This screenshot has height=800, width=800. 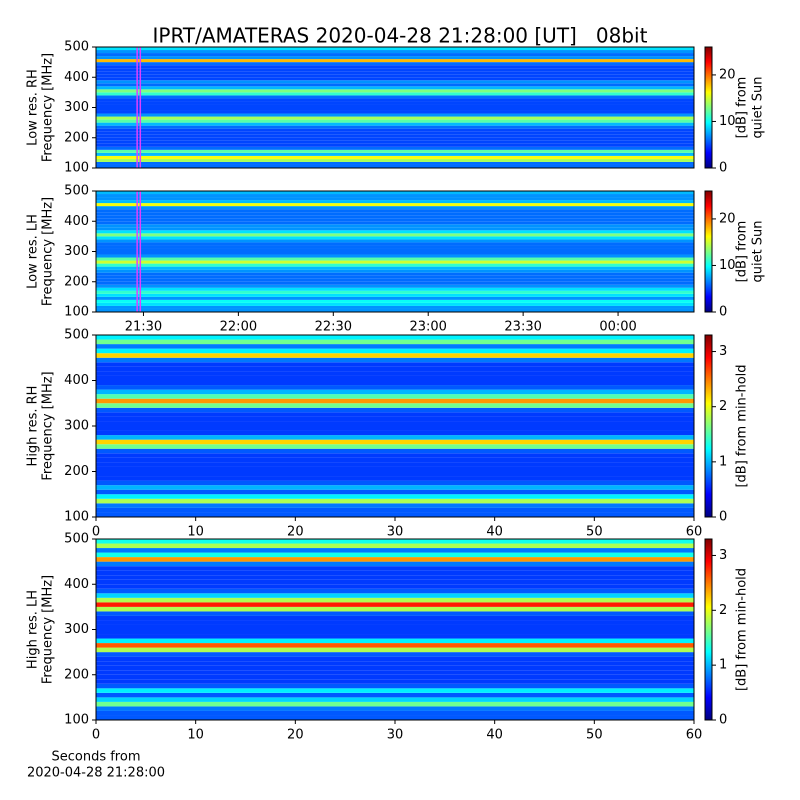 What do you see at coordinates (723, 665) in the screenshot?
I see `colorbar-tick-label: 1` at bounding box center [723, 665].